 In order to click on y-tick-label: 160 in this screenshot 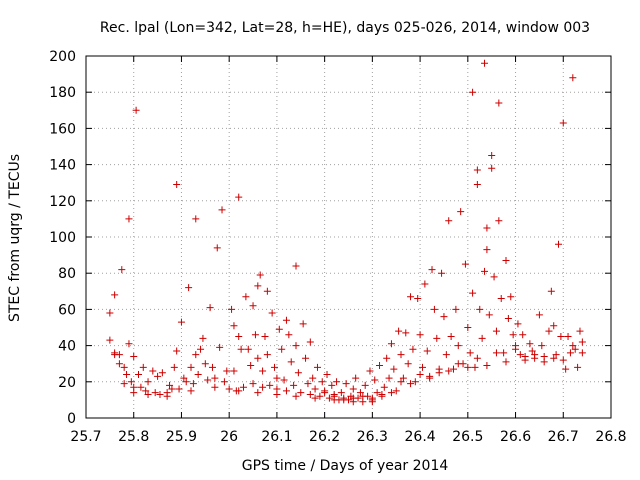, I will do `click(62, 129)`.